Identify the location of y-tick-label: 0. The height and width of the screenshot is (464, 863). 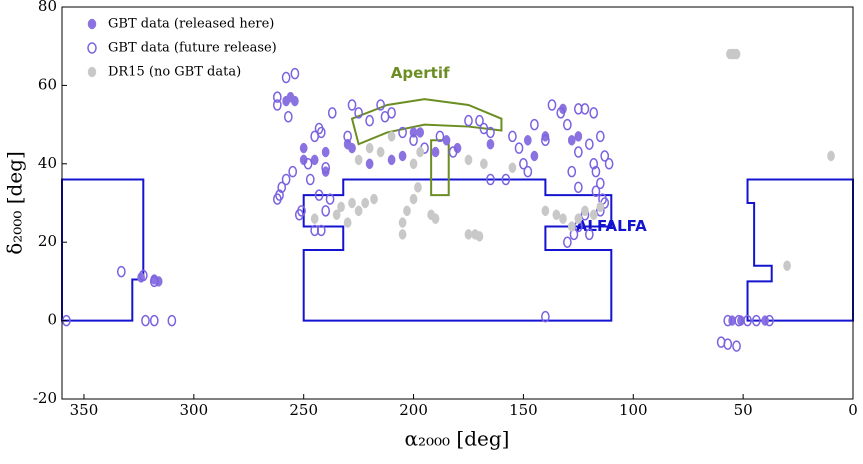
(52, 320).